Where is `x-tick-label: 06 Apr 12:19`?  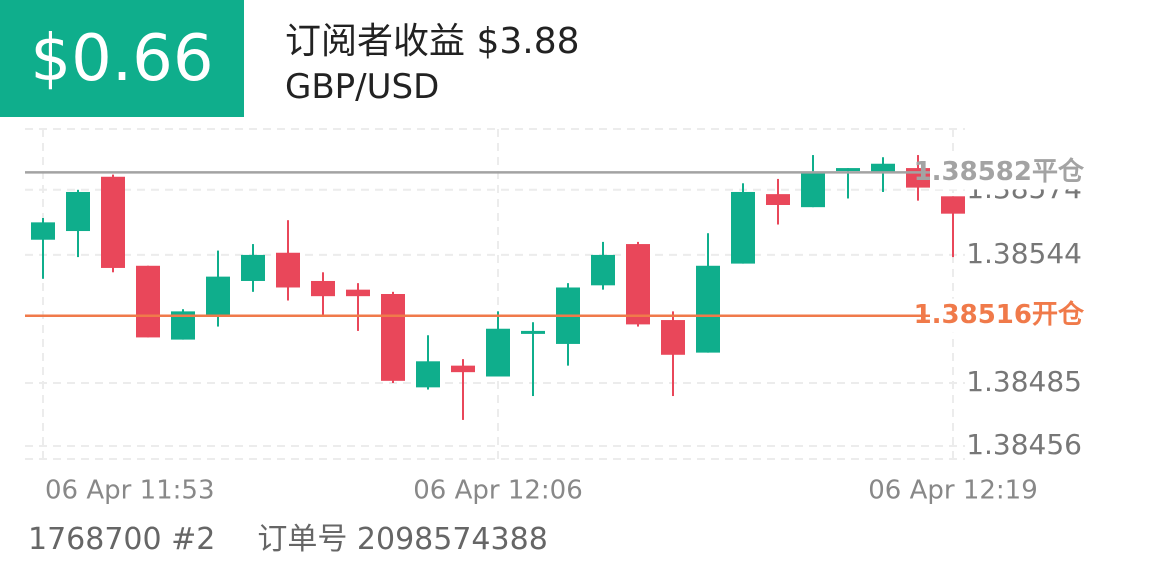 x-tick-label: 06 Apr 12:19 is located at coordinates (953, 491).